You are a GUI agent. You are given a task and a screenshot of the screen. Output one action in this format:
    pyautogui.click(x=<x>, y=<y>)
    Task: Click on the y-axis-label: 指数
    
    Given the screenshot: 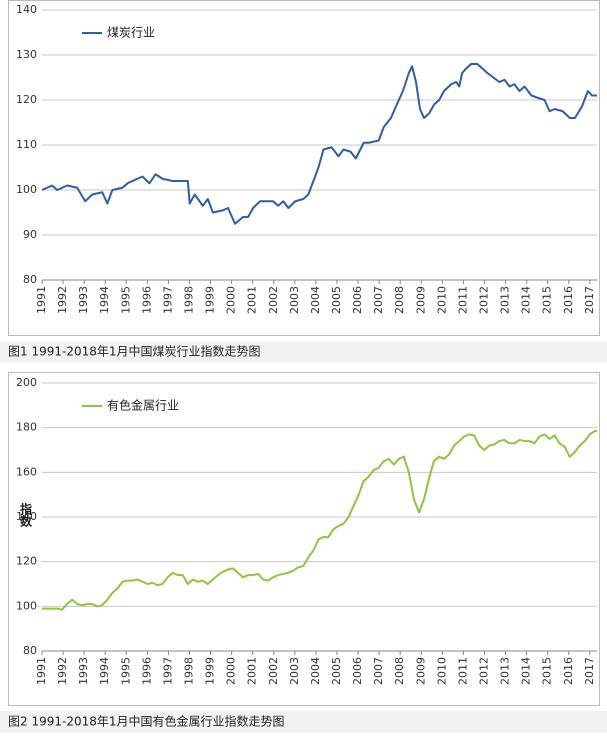 What is the action you would take?
    pyautogui.click(x=26, y=515)
    